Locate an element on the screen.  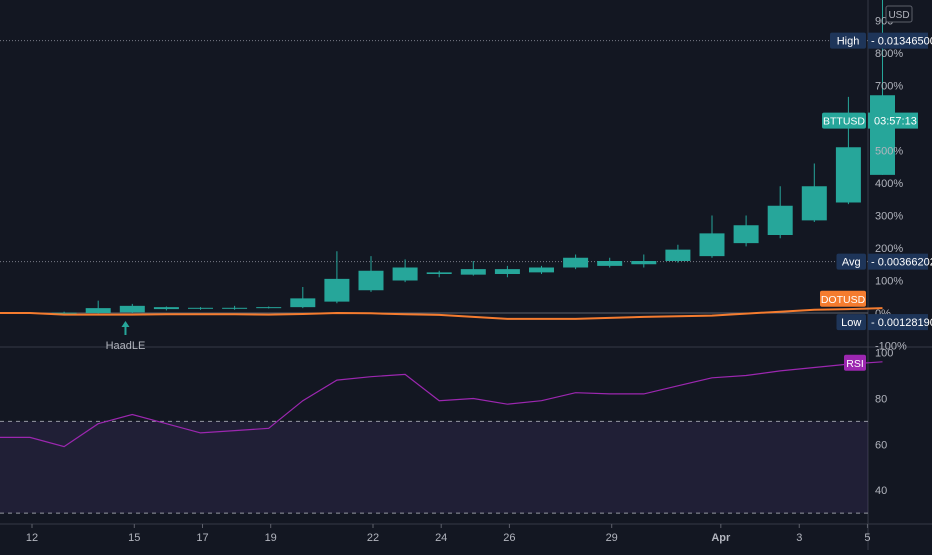
time-axis-tick-label: 19 is located at coordinates (271, 538).